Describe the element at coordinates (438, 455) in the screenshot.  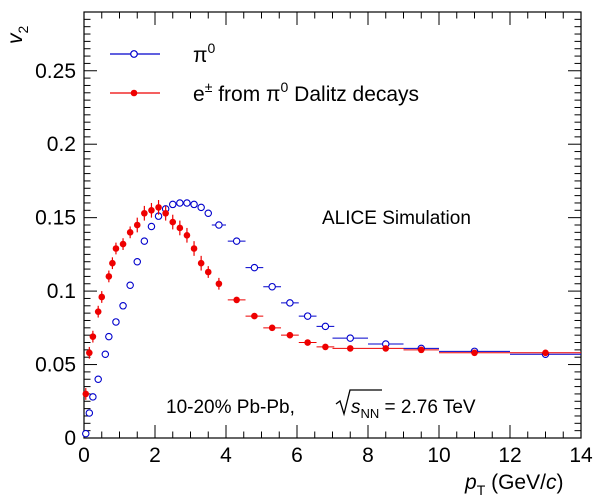
I see `x-tick-label: 10` at that location.